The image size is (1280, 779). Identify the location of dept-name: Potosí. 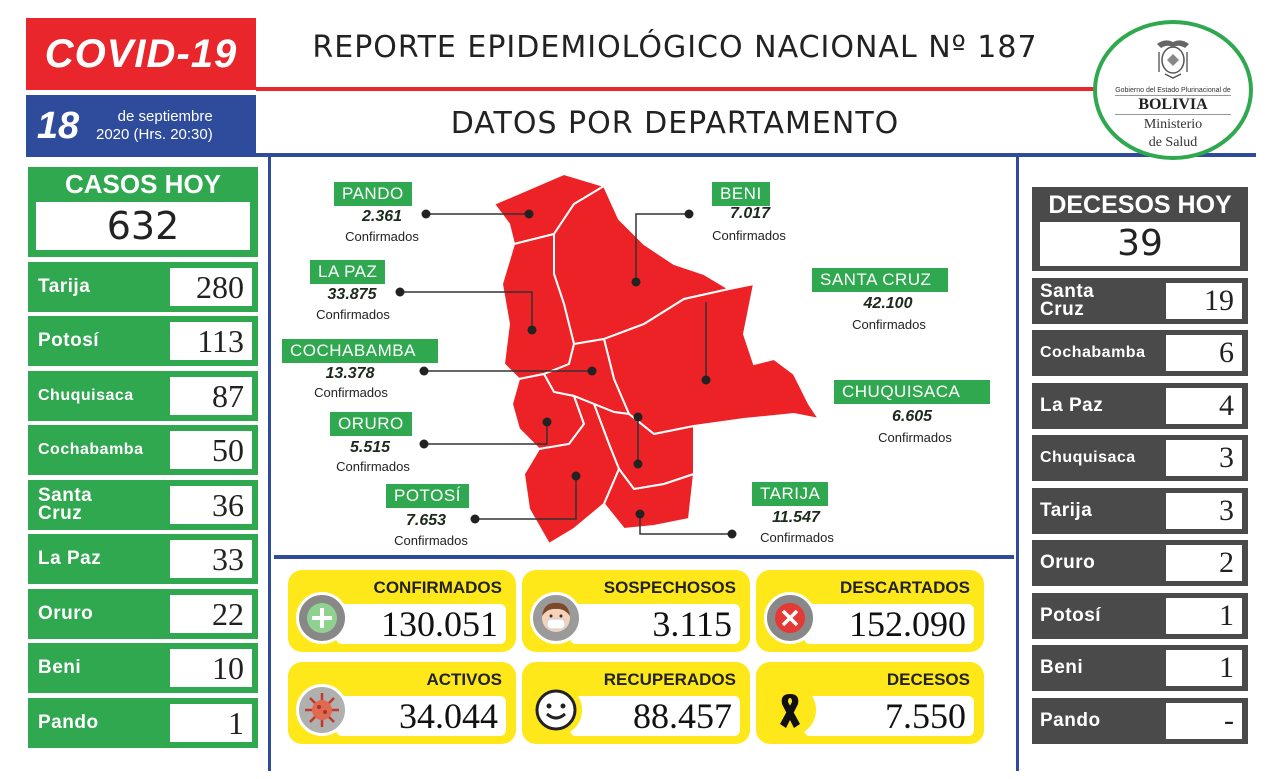
(1071, 615).